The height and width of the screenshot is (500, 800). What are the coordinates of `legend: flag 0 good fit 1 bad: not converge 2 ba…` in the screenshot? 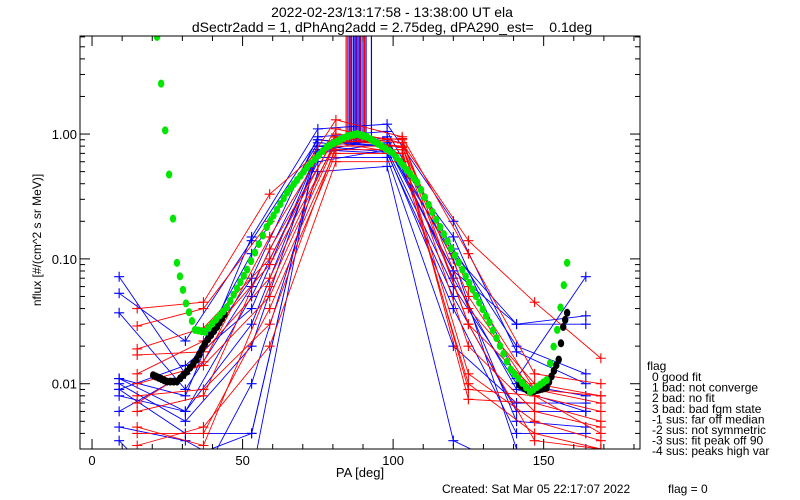 It's located at (708, 408).